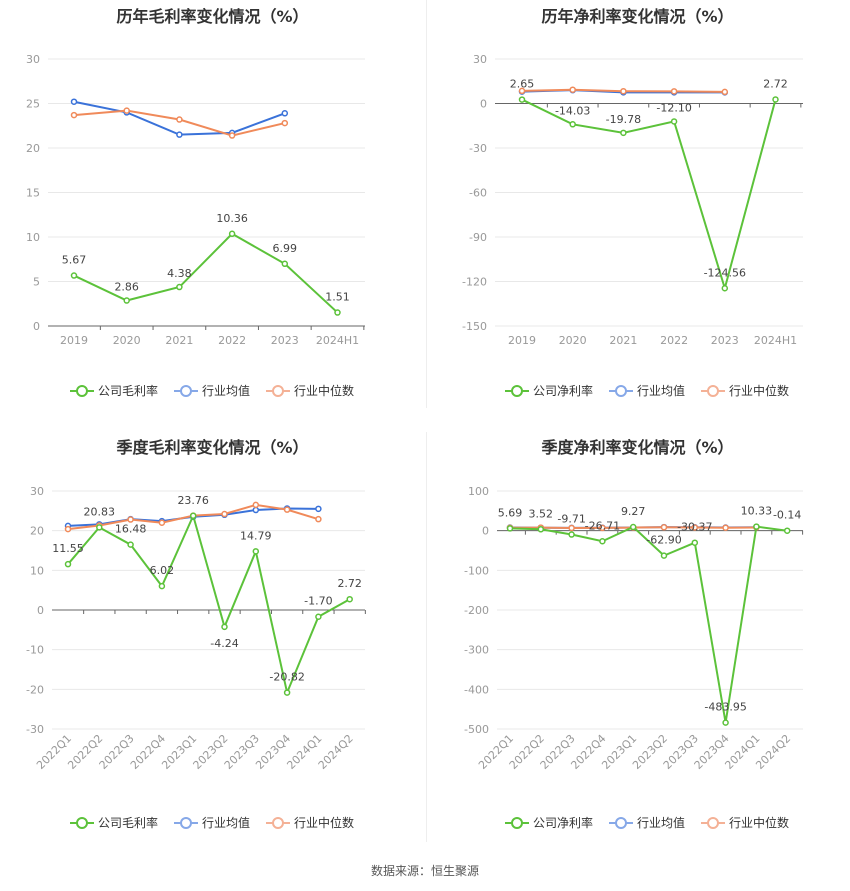 This screenshot has width=850, height=891. What do you see at coordinates (478, 237) in the screenshot?
I see `y-tick-label: -90` at bounding box center [478, 237].